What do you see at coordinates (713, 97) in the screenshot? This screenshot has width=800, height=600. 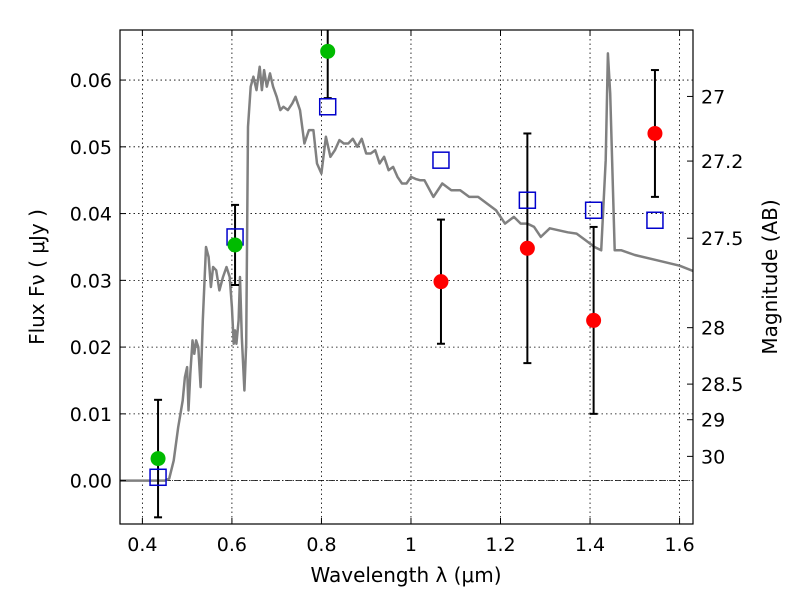 I see `magnitude-tick-label: 27` at bounding box center [713, 97].